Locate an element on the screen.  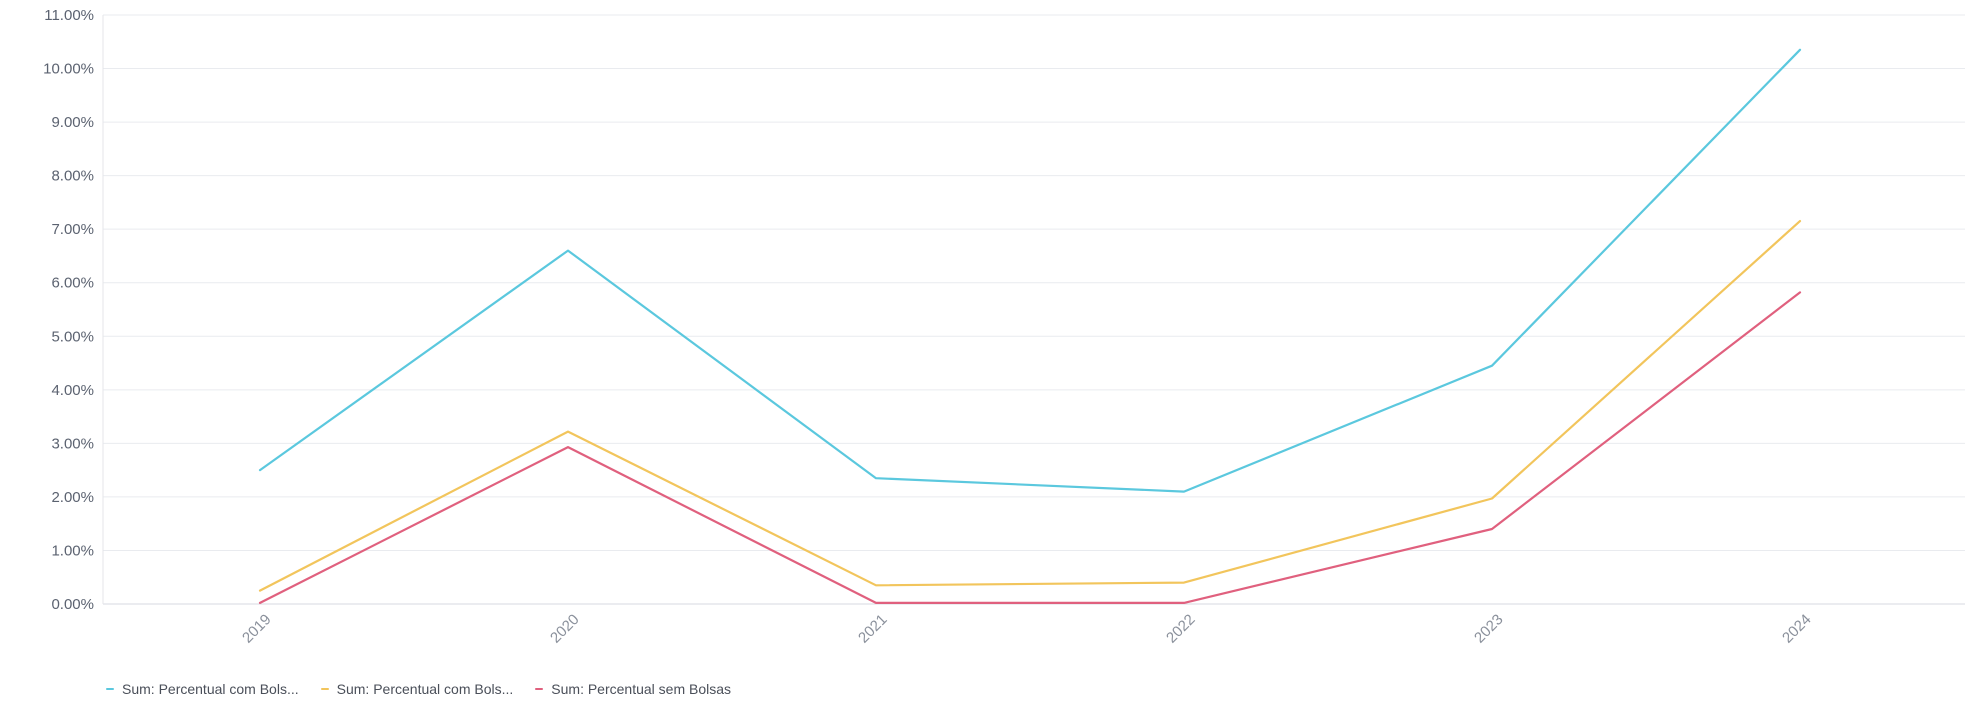
x-tick-label: 2022 is located at coordinates (1181, 629).